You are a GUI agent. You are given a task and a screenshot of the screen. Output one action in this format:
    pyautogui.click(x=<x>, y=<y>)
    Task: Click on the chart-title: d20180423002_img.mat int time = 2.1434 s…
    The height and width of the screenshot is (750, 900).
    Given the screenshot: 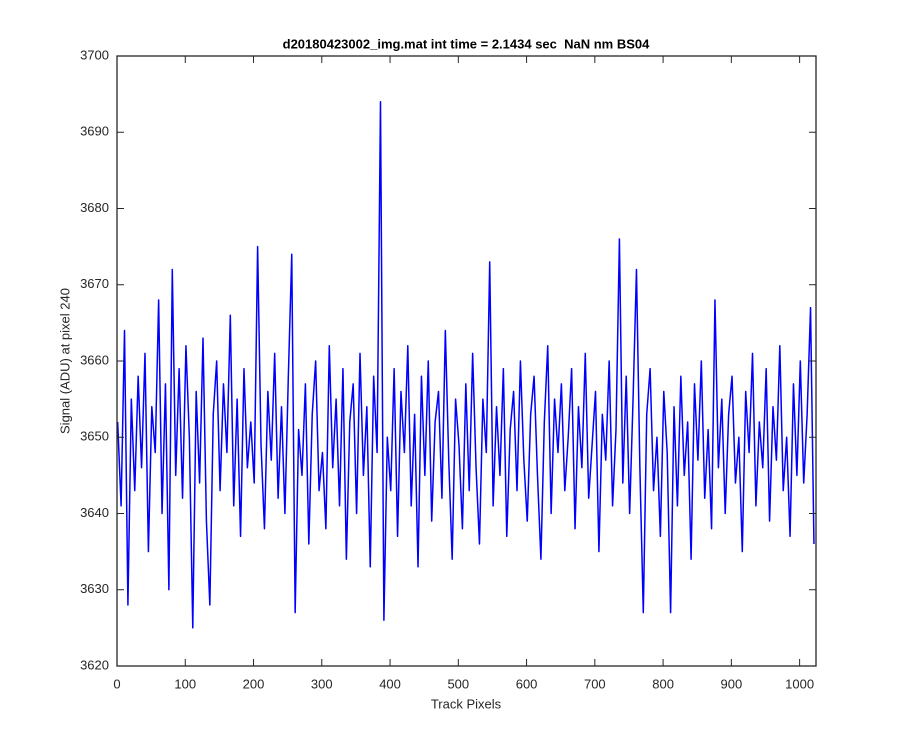 What is the action you would take?
    pyautogui.click(x=466, y=43)
    